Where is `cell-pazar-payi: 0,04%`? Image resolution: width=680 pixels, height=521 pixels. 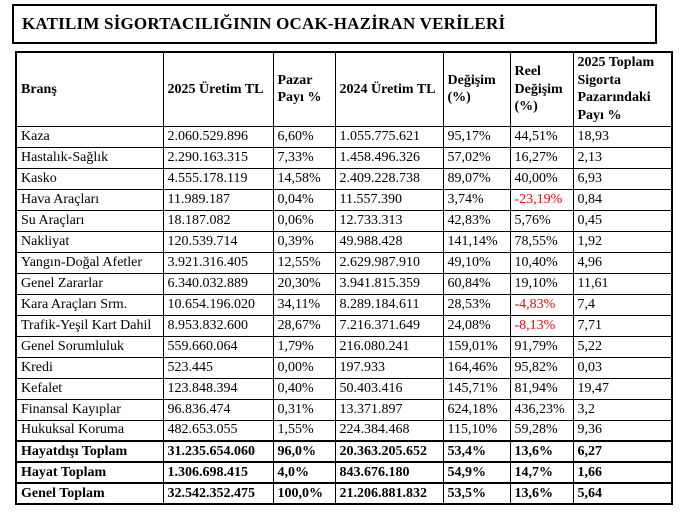 cell-pazar-payi: 0,04% is located at coordinates (304, 199).